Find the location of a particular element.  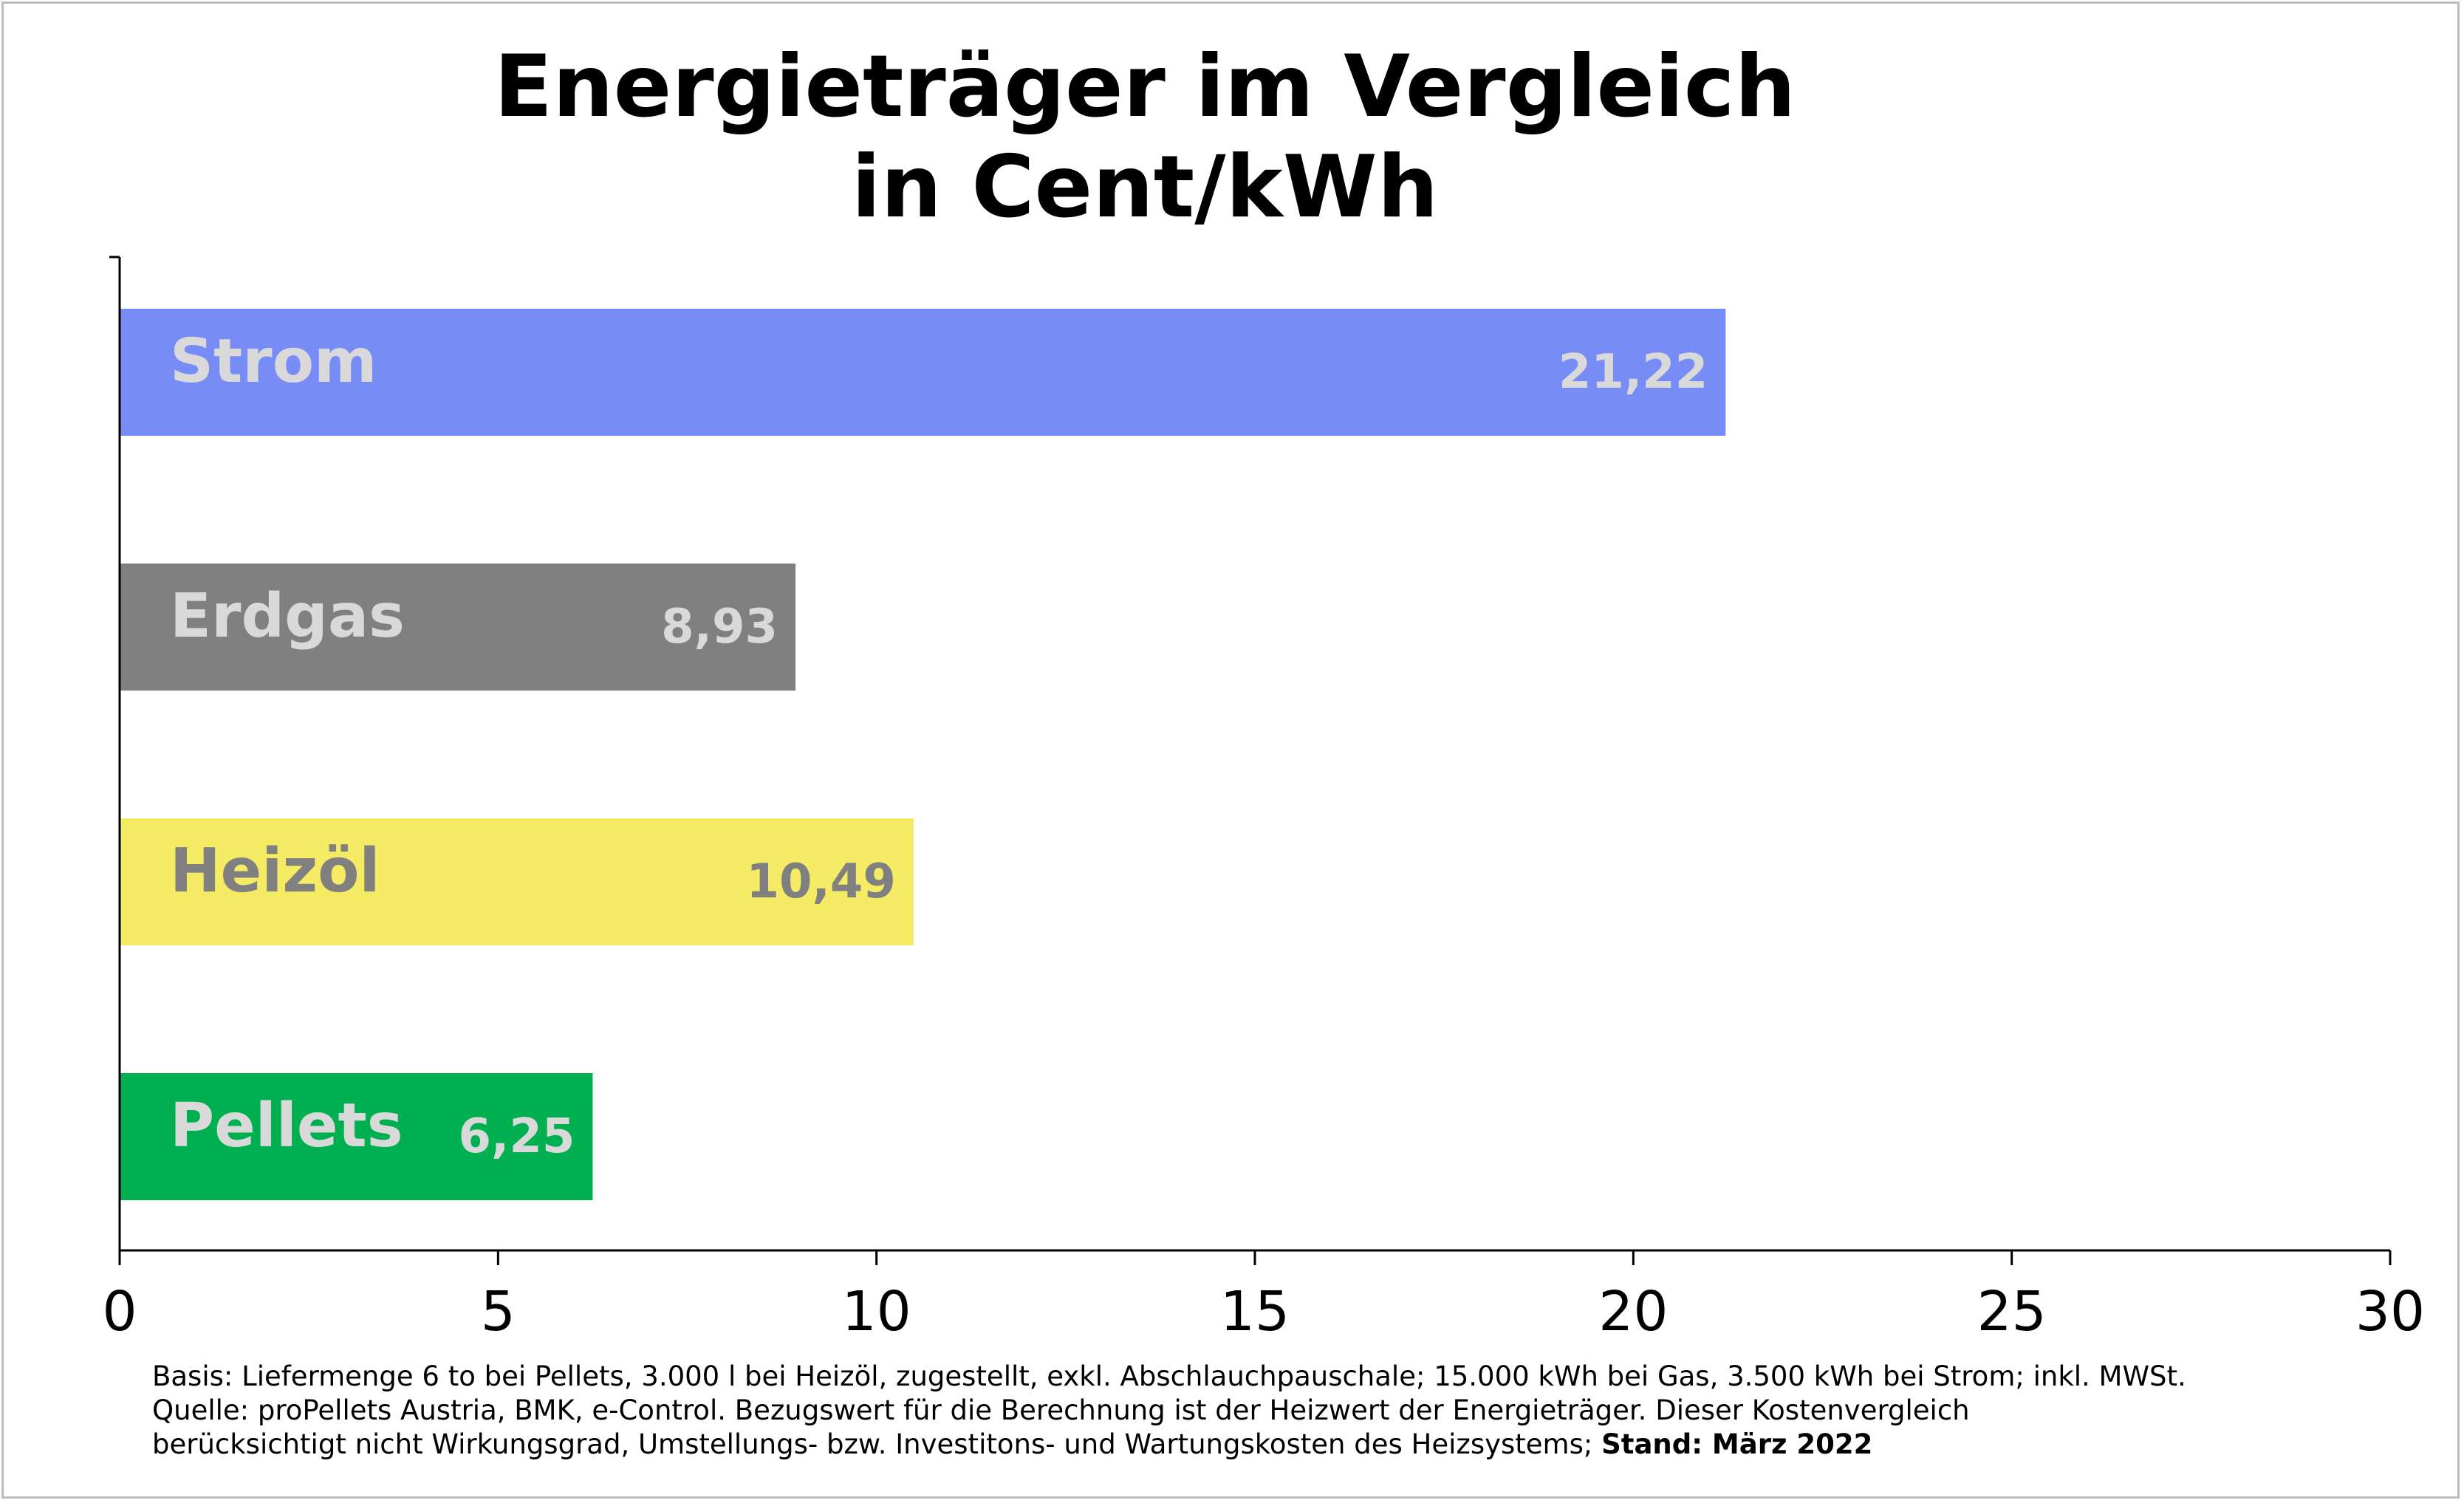

bar-pellets is located at coordinates (356, 1136).